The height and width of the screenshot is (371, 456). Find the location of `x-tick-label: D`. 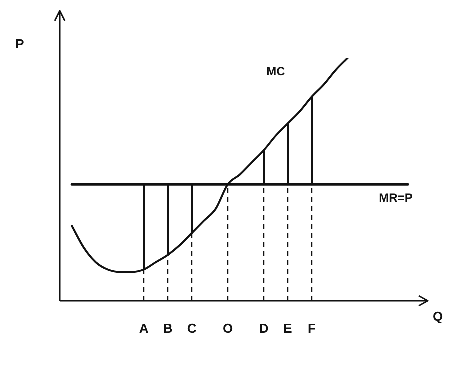

x-tick-label: D is located at coordinates (264, 328).